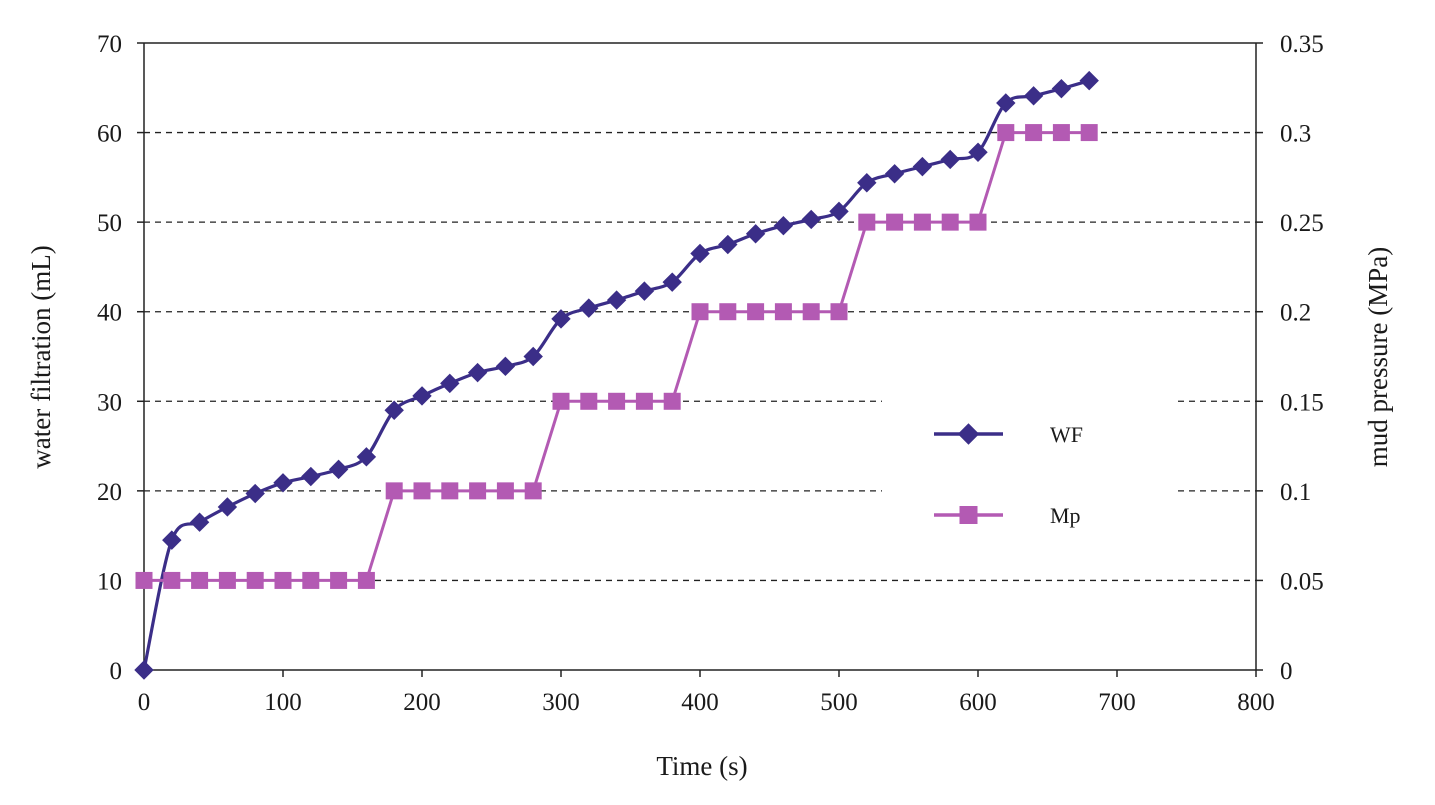  I want to click on y2-tick-label: 0.05, so click(1302, 581).